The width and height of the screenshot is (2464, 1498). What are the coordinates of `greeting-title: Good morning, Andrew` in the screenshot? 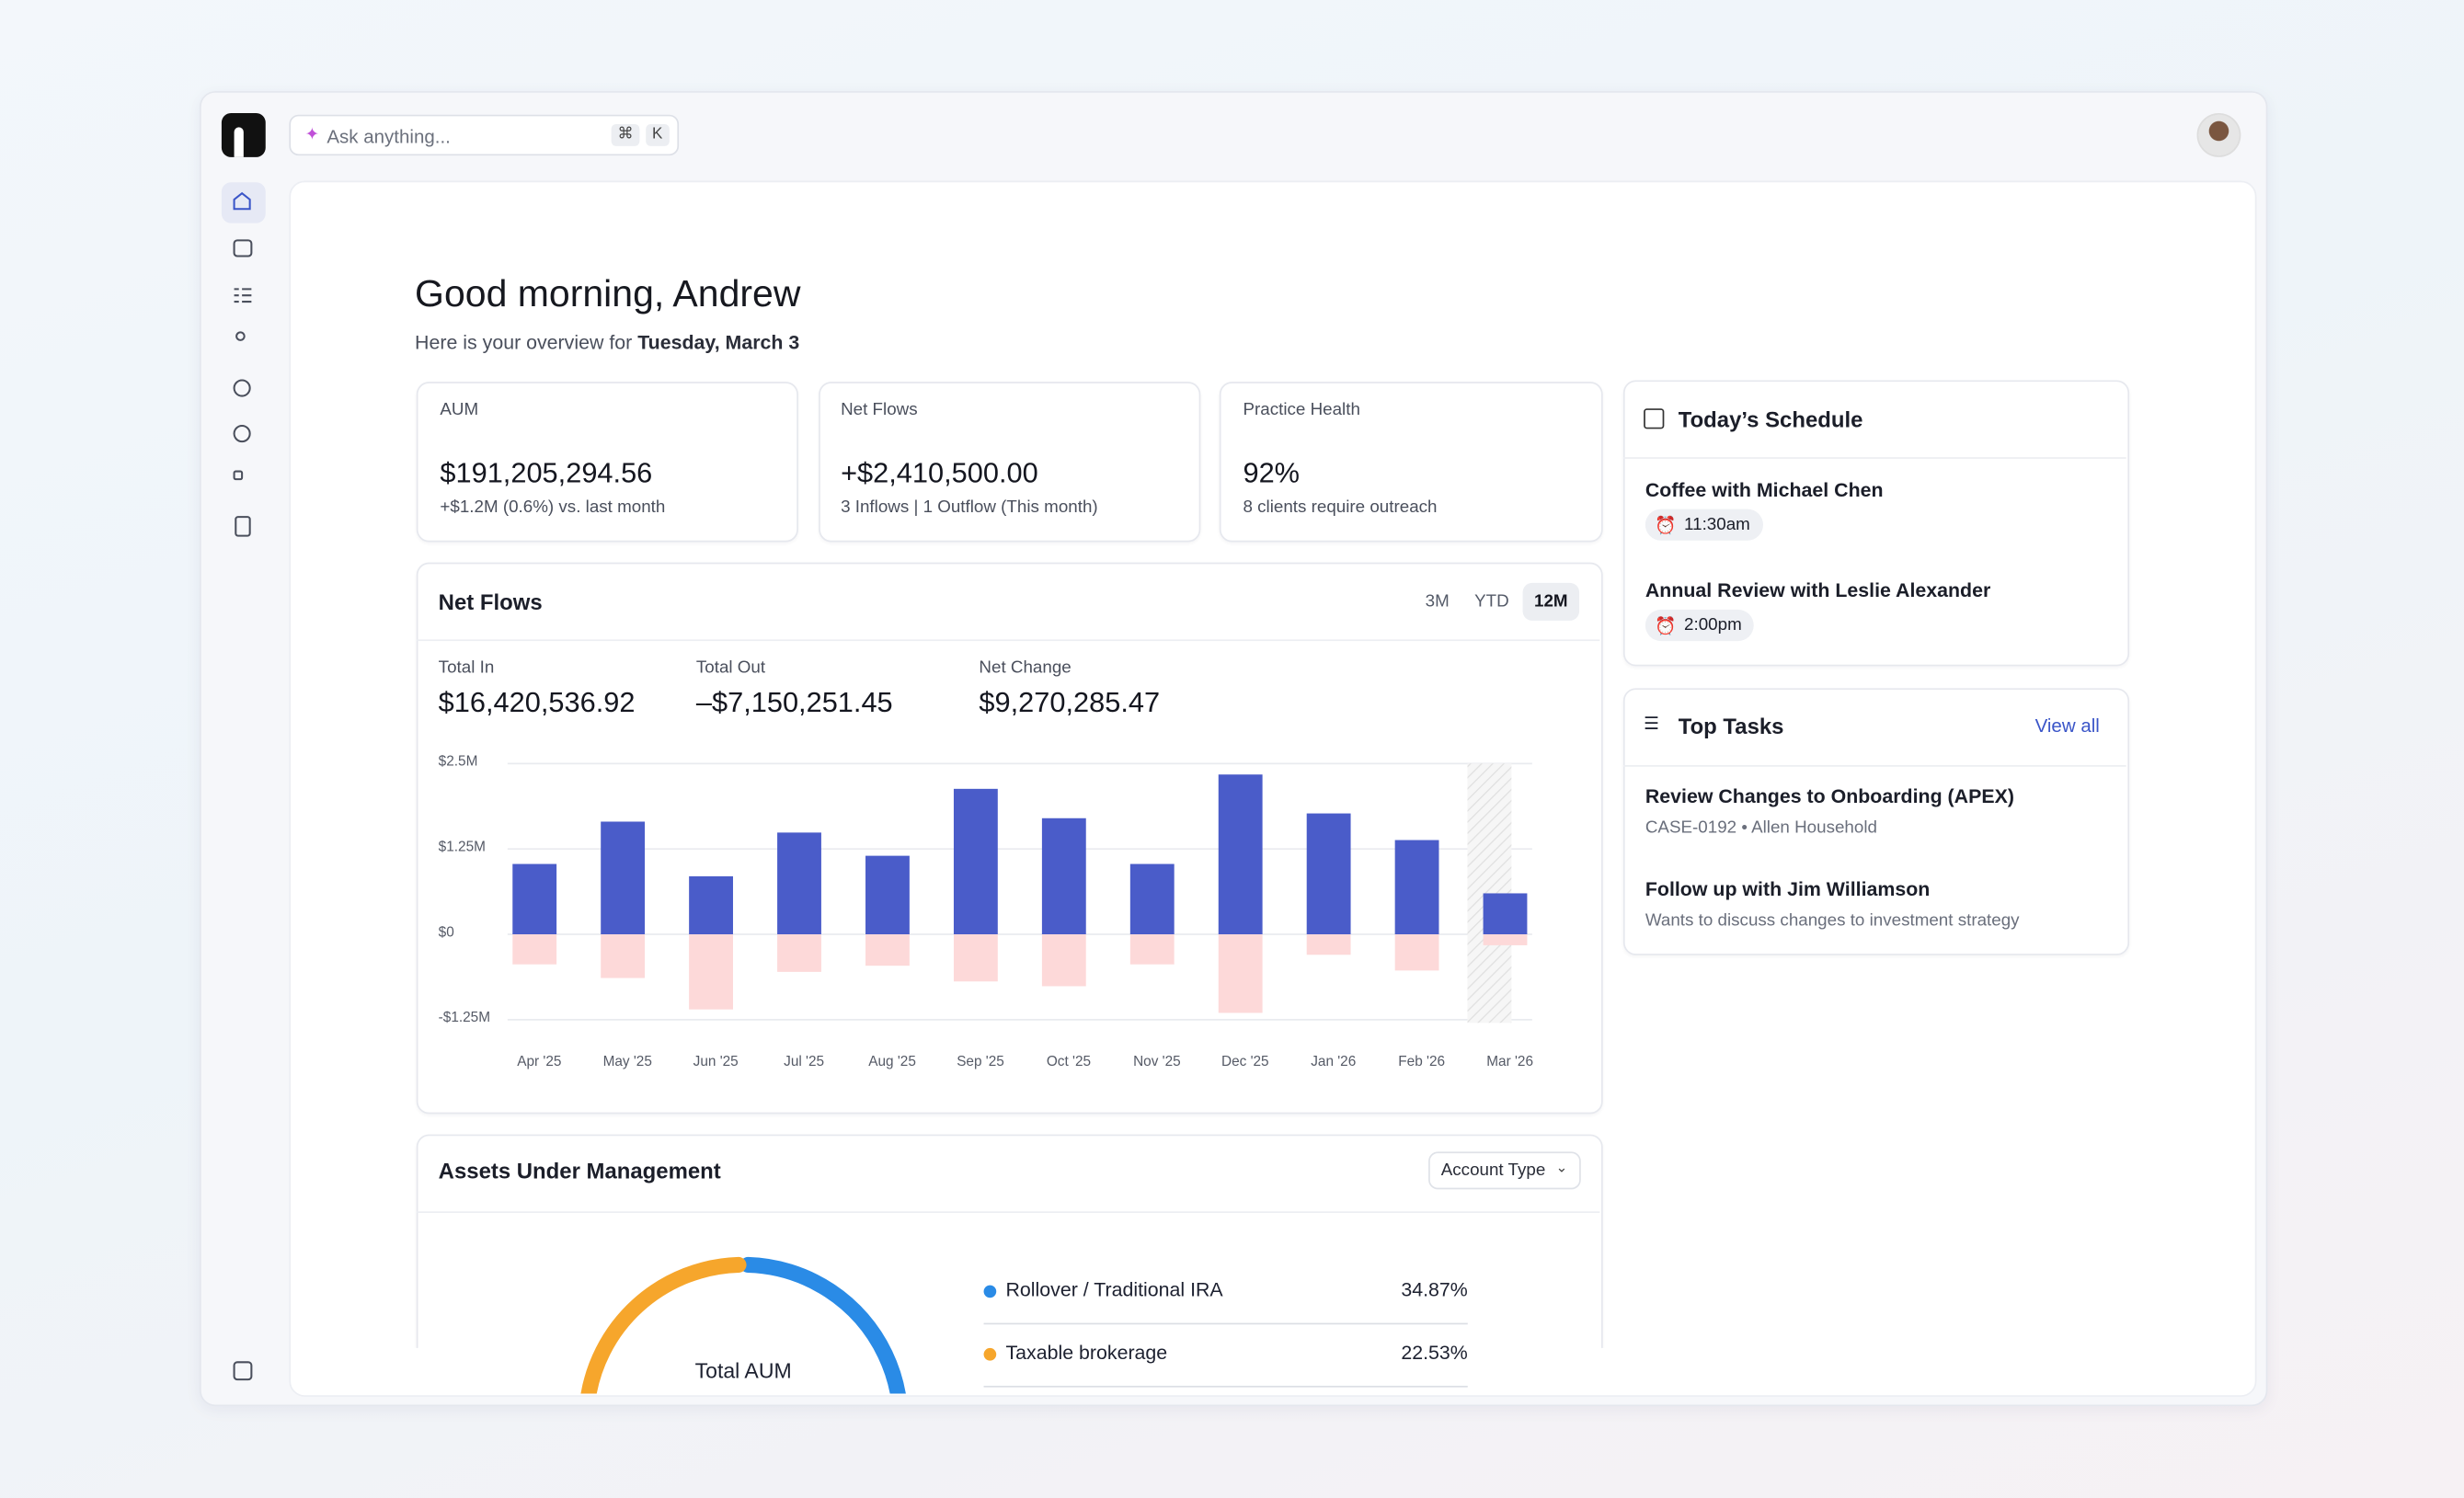 It's located at (608, 294).